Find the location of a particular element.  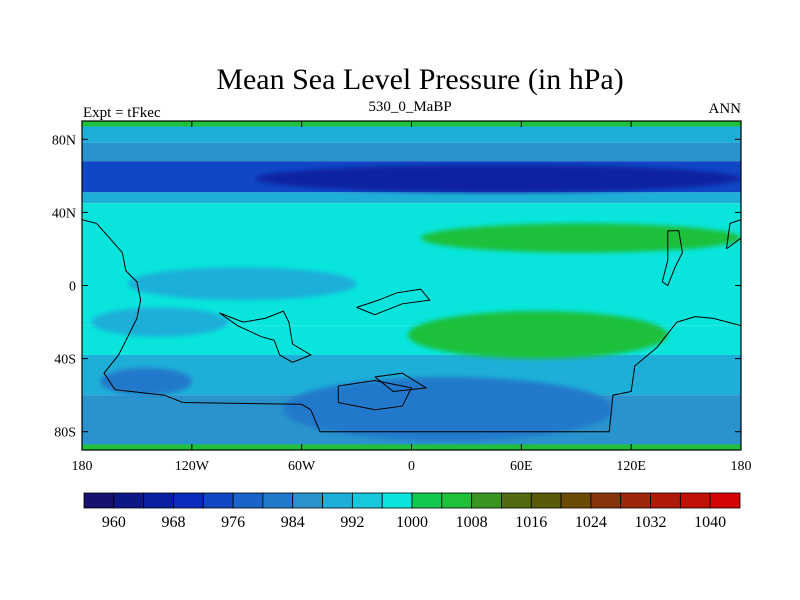

x-tick-label-2: 60W is located at coordinates (302, 466).